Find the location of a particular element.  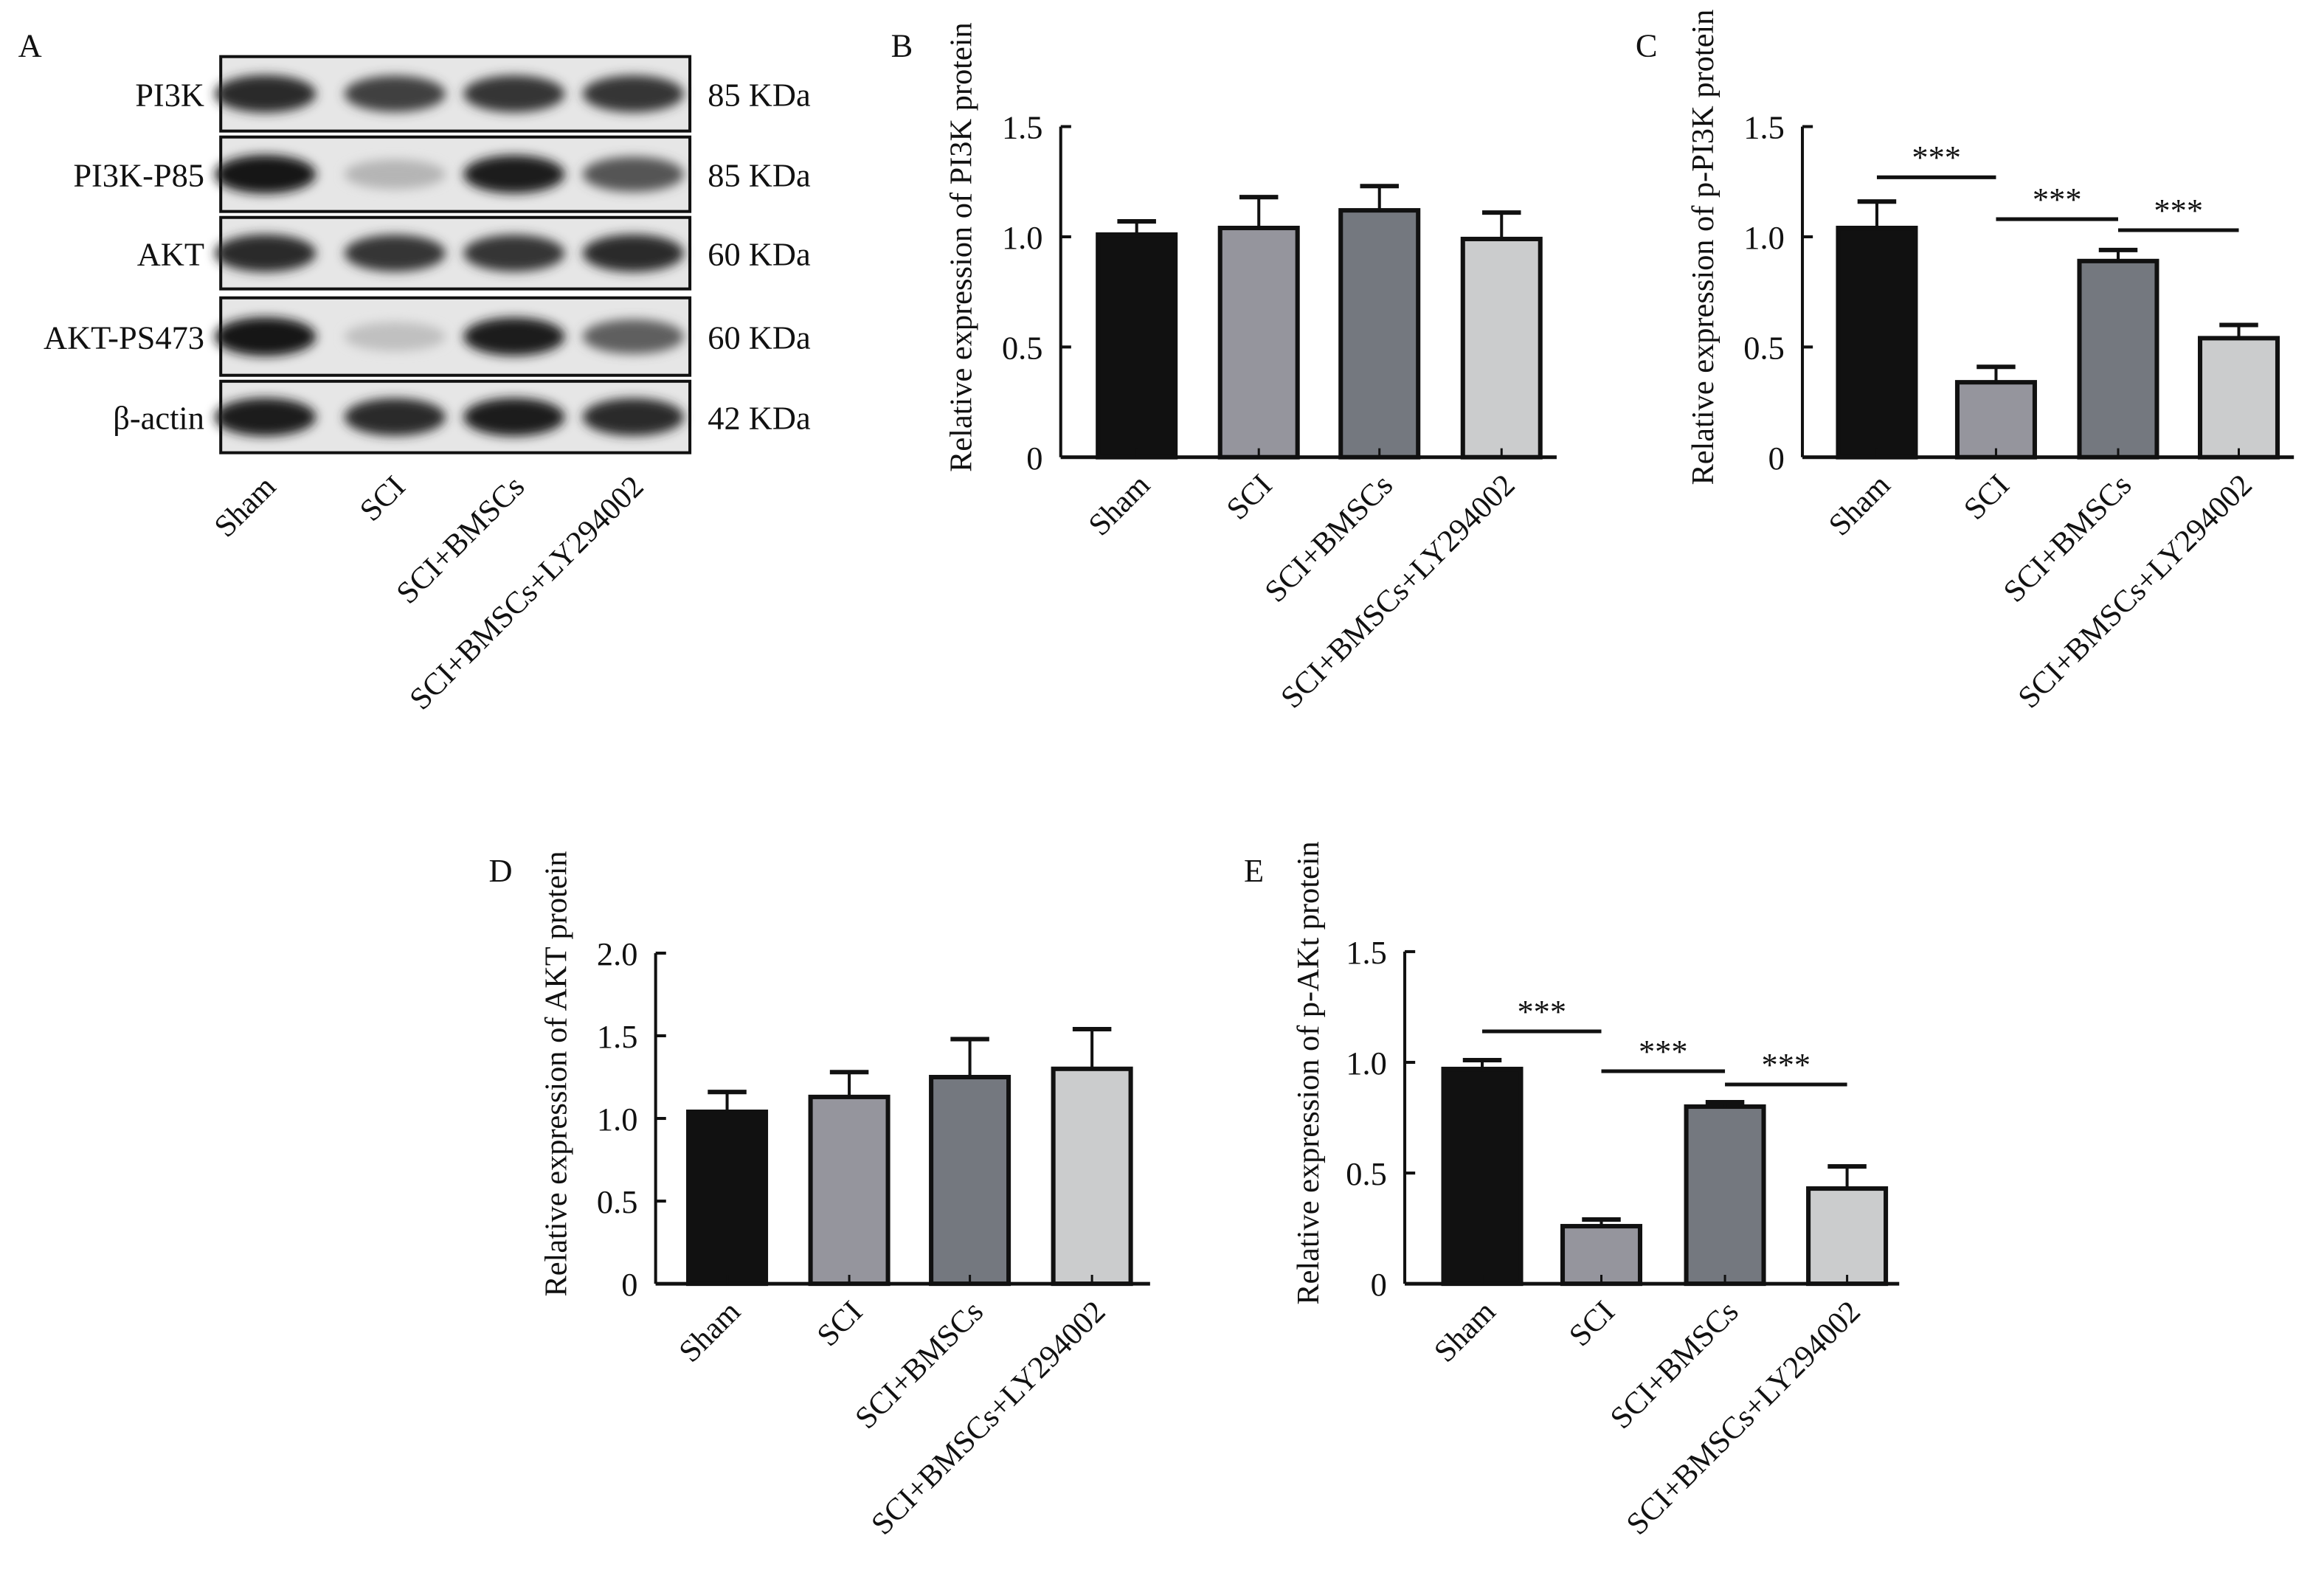

blot-row: PI3K 85 KDa is located at coordinates (473, 94).